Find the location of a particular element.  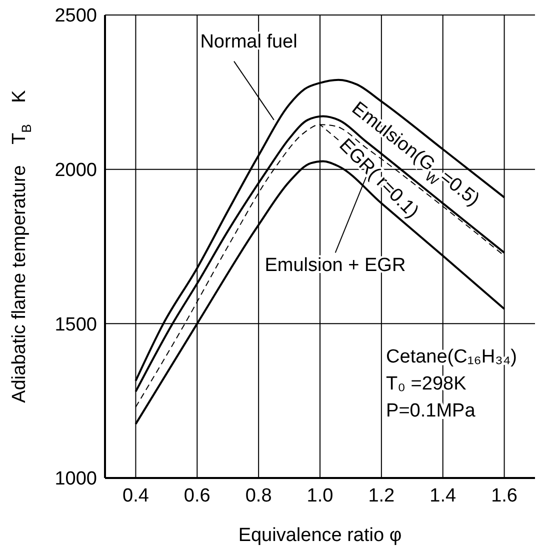

x-tick-label: 1.6 is located at coordinates (504, 495).